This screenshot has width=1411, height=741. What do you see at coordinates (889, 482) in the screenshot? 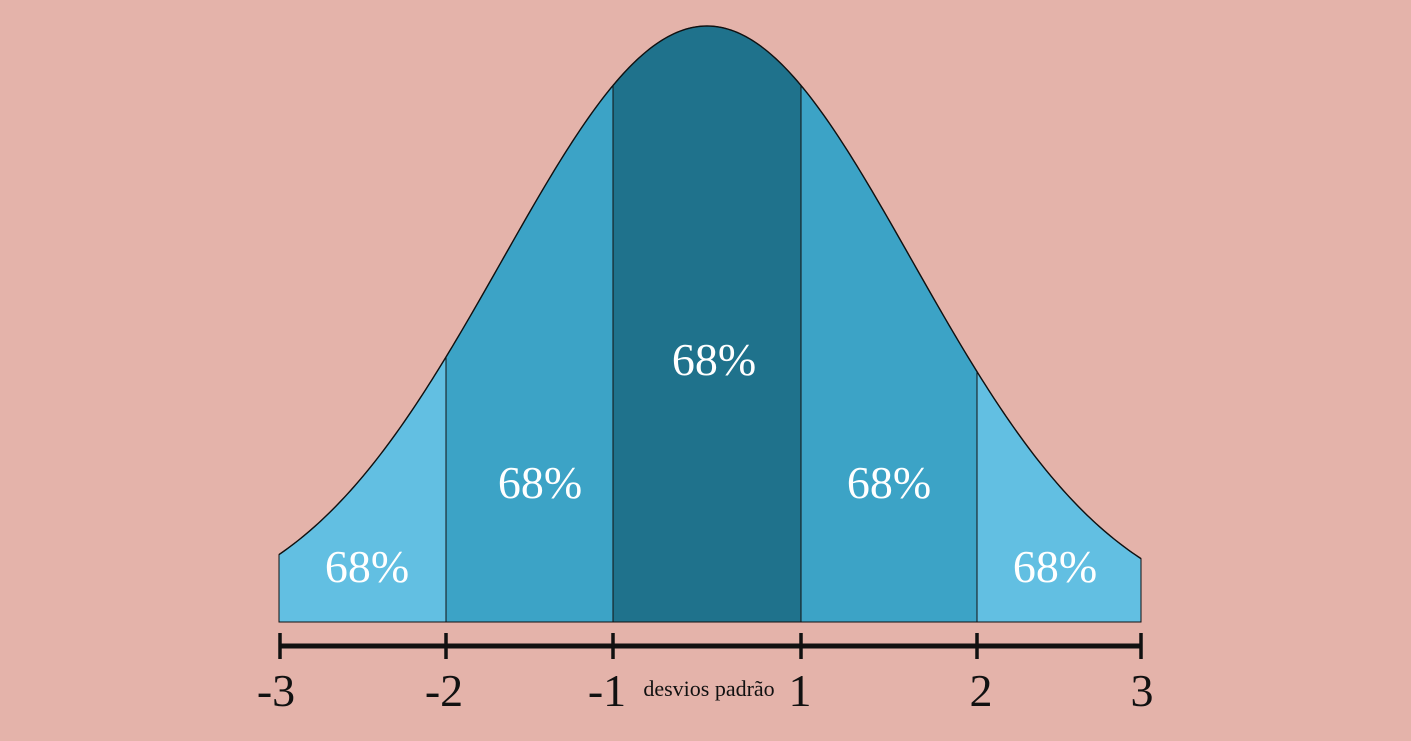
I see `region-label-inner-right: 68%` at bounding box center [889, 482].